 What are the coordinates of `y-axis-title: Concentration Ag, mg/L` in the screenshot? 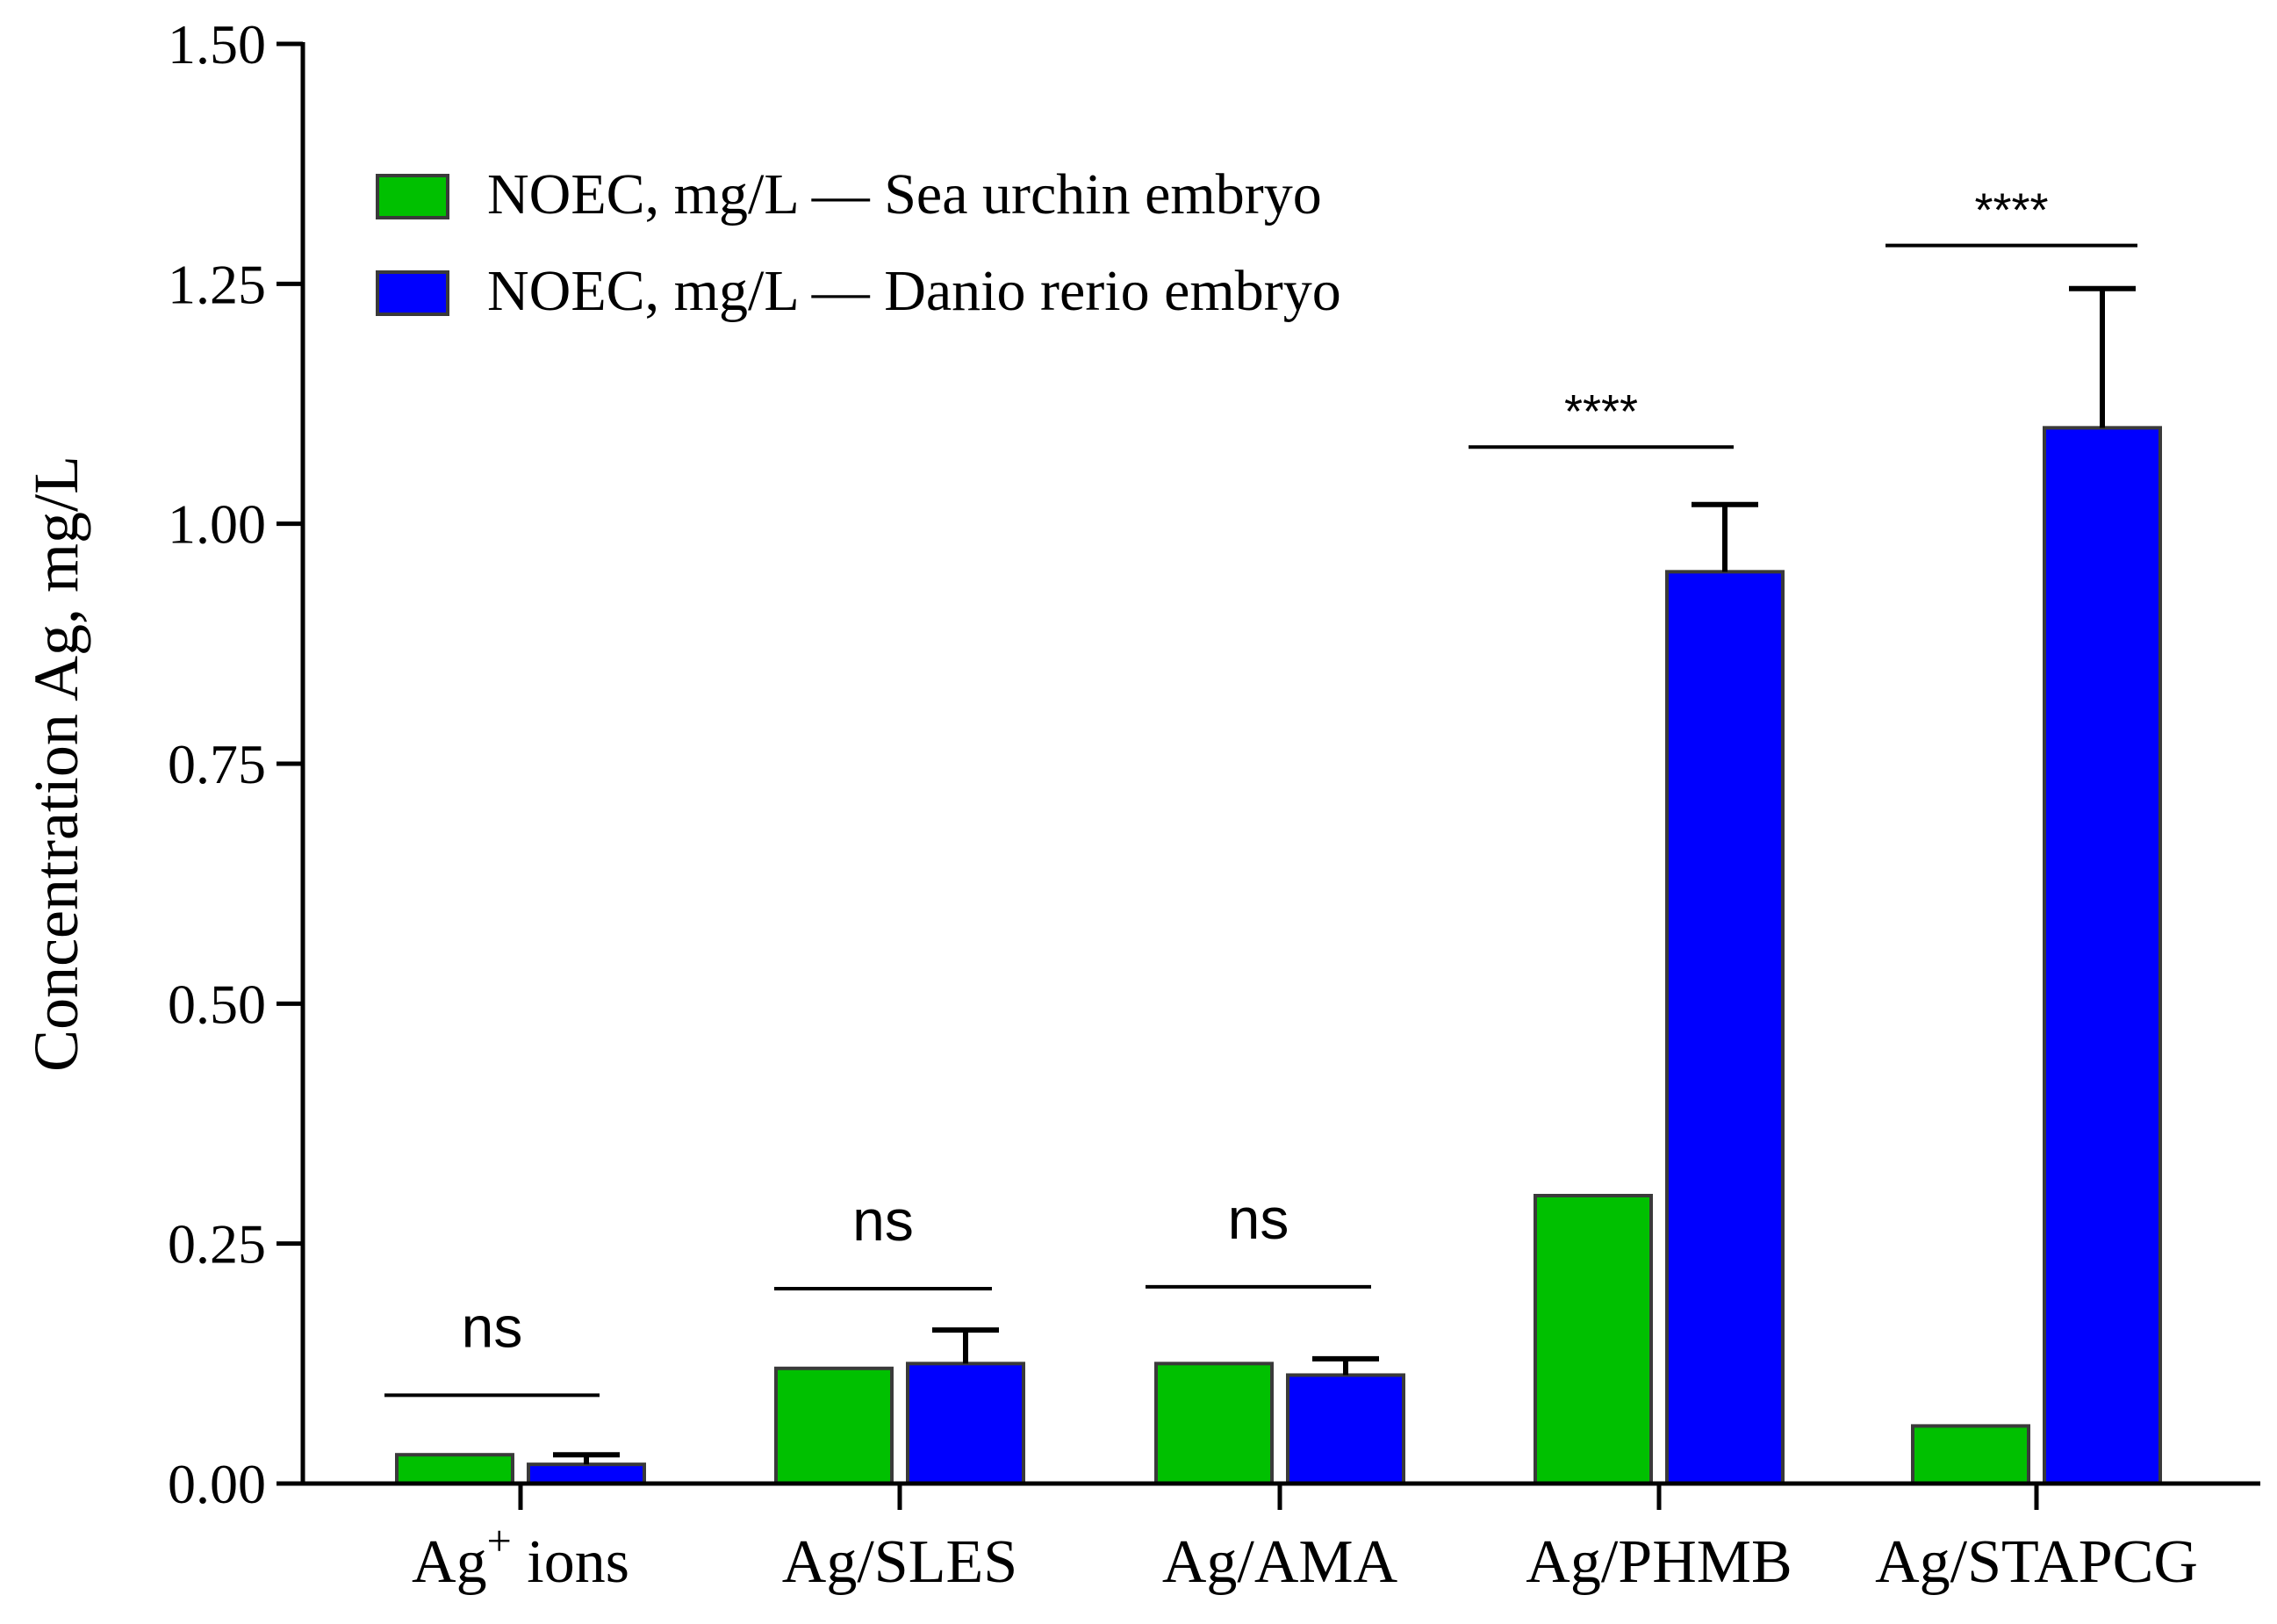 It's located at (56, 764).